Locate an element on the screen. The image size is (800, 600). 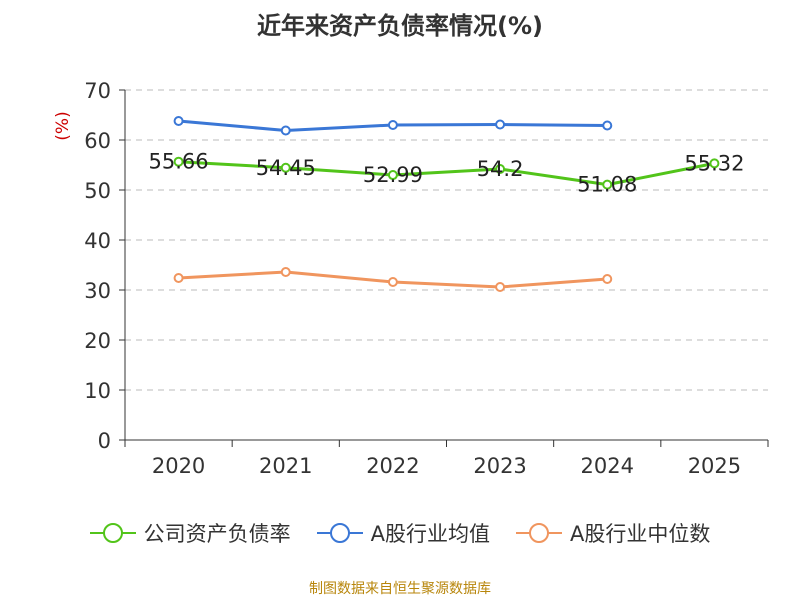
y-tick-label: 60 is located at coordinates (97, 141).